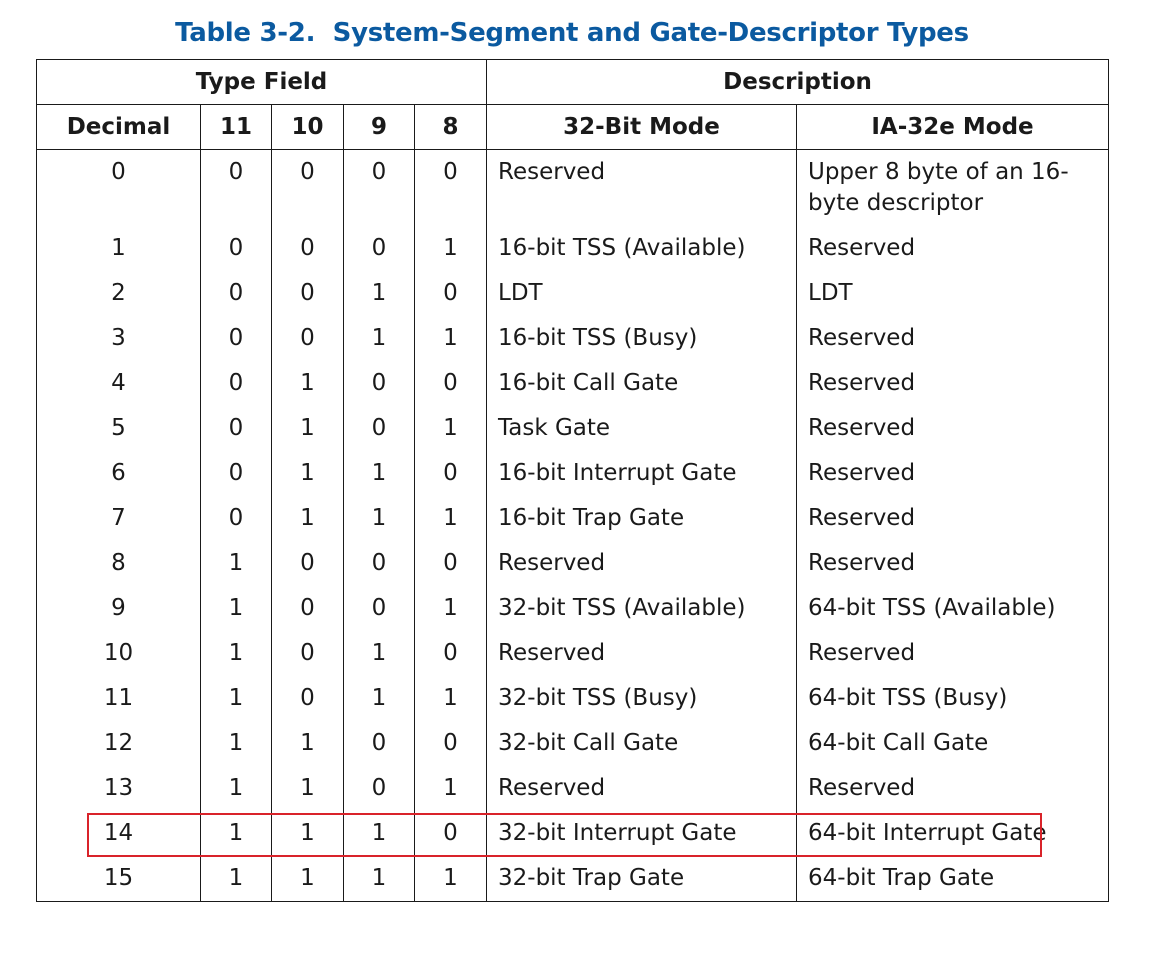  What do you see at coordinates (118, 127) in the screenshot?
I see `decimal-header: Decimal` at bounding box center [118, 127].